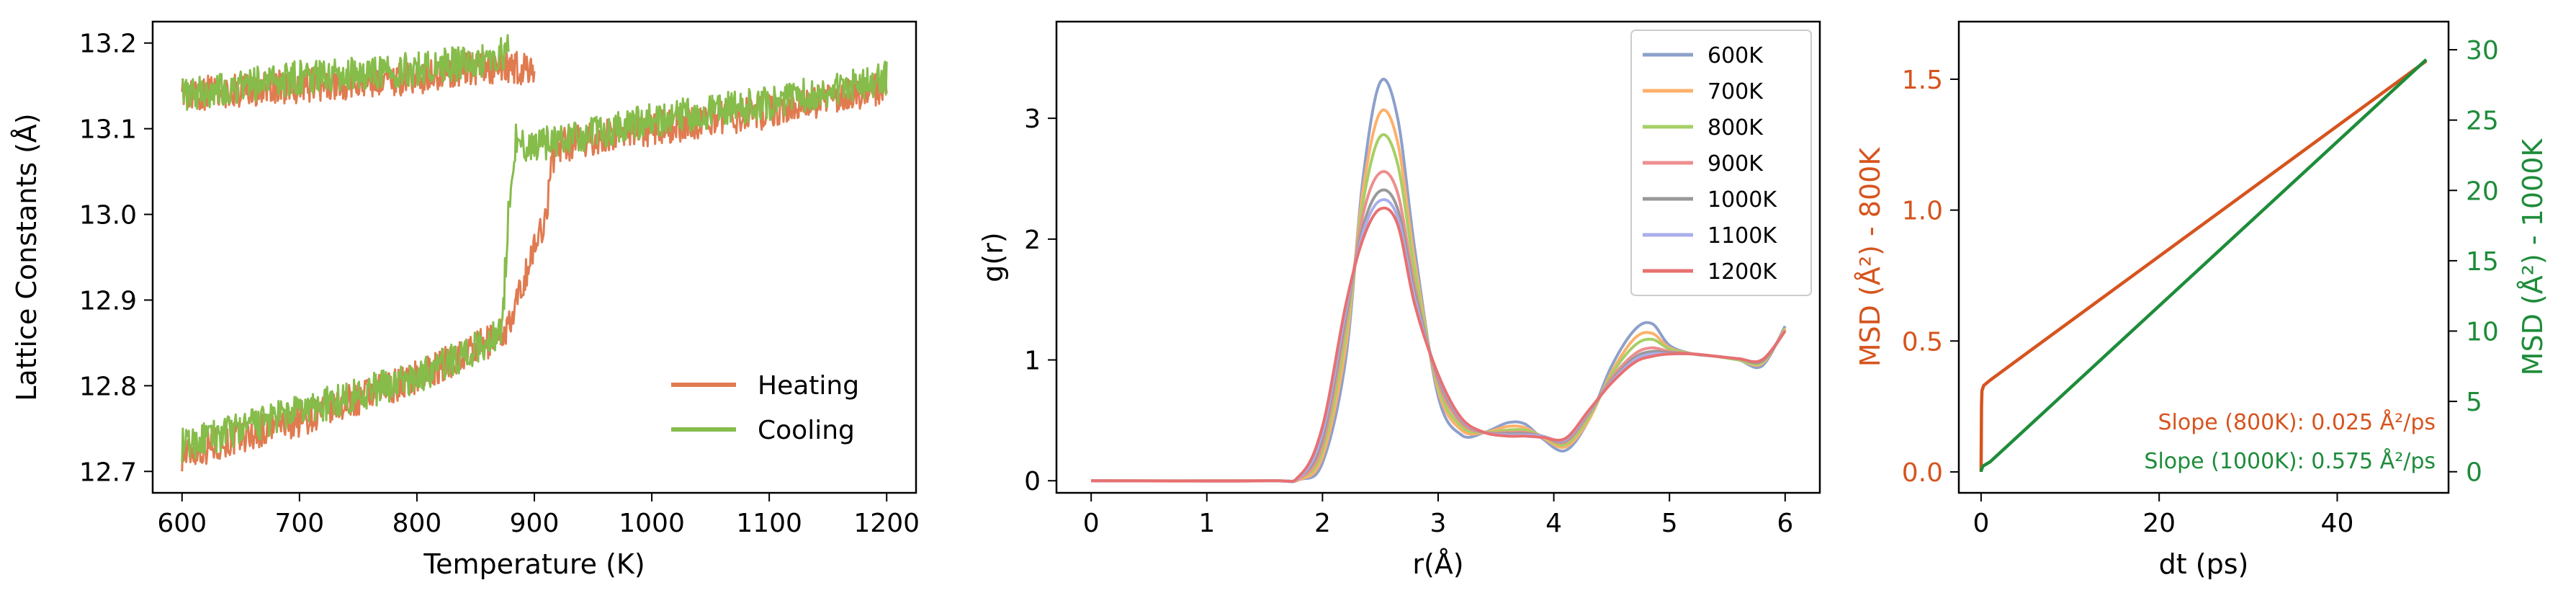 The image size is (2576, 611). I want to click on x-tick-label: 600, so click(182, 523).